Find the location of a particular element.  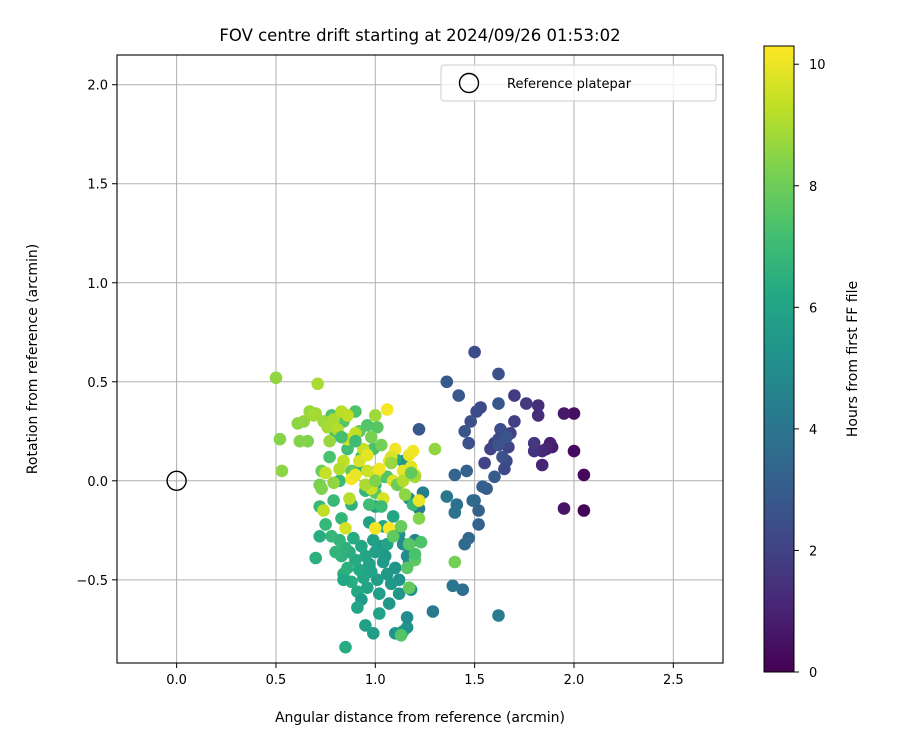

y-axis-label: Rotation from reference (arcmin) is located at coordinates (33, 359).